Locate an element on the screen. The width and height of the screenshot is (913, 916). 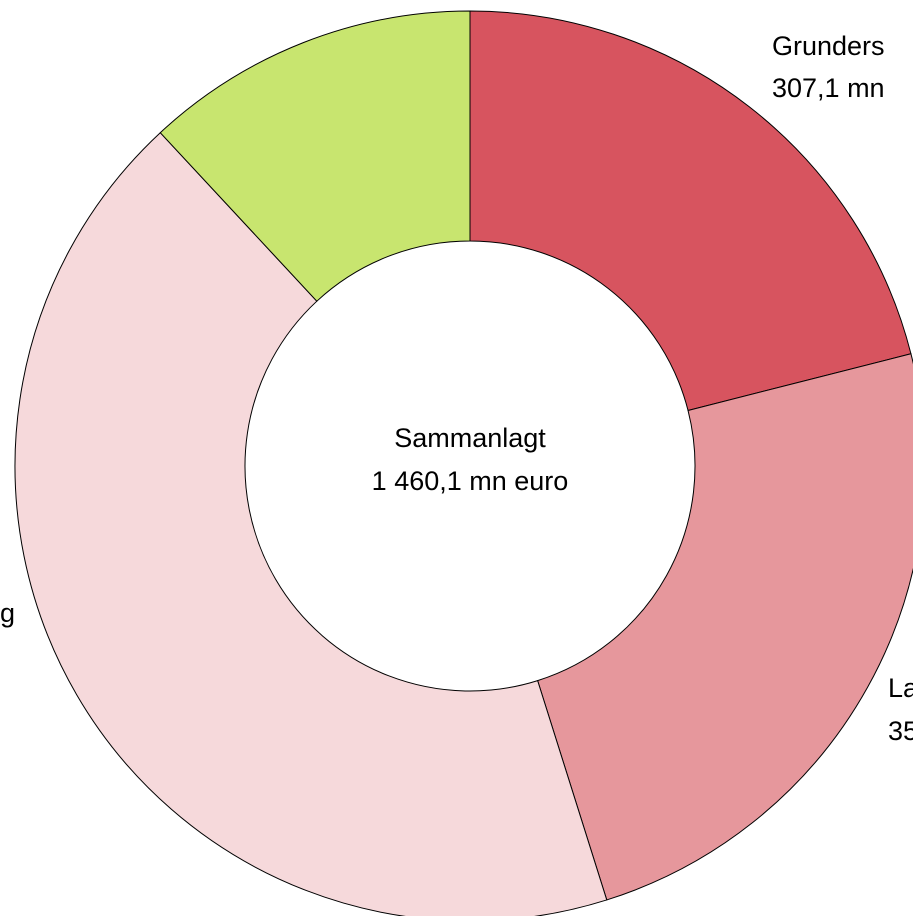
segment-label: La is located at coordinates (900, 688).